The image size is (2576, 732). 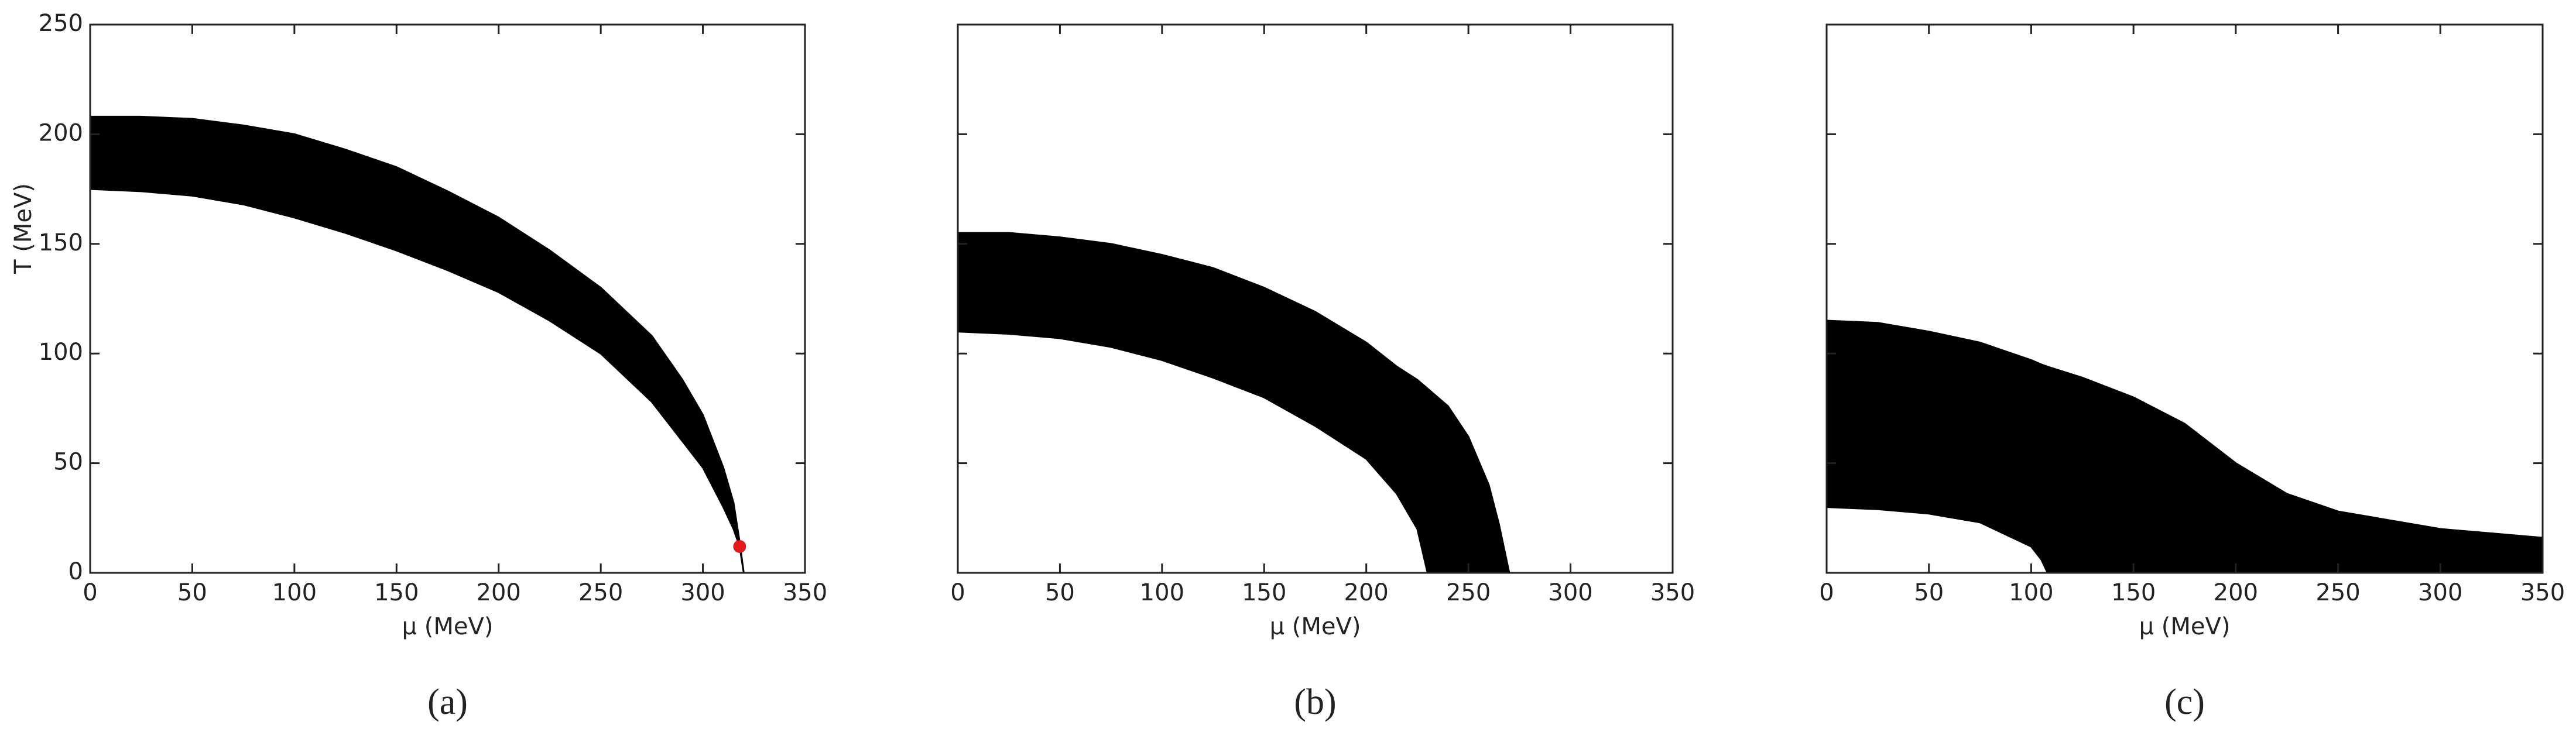 I want to click on y-tick-label: 200, so click(x=61, y=132).